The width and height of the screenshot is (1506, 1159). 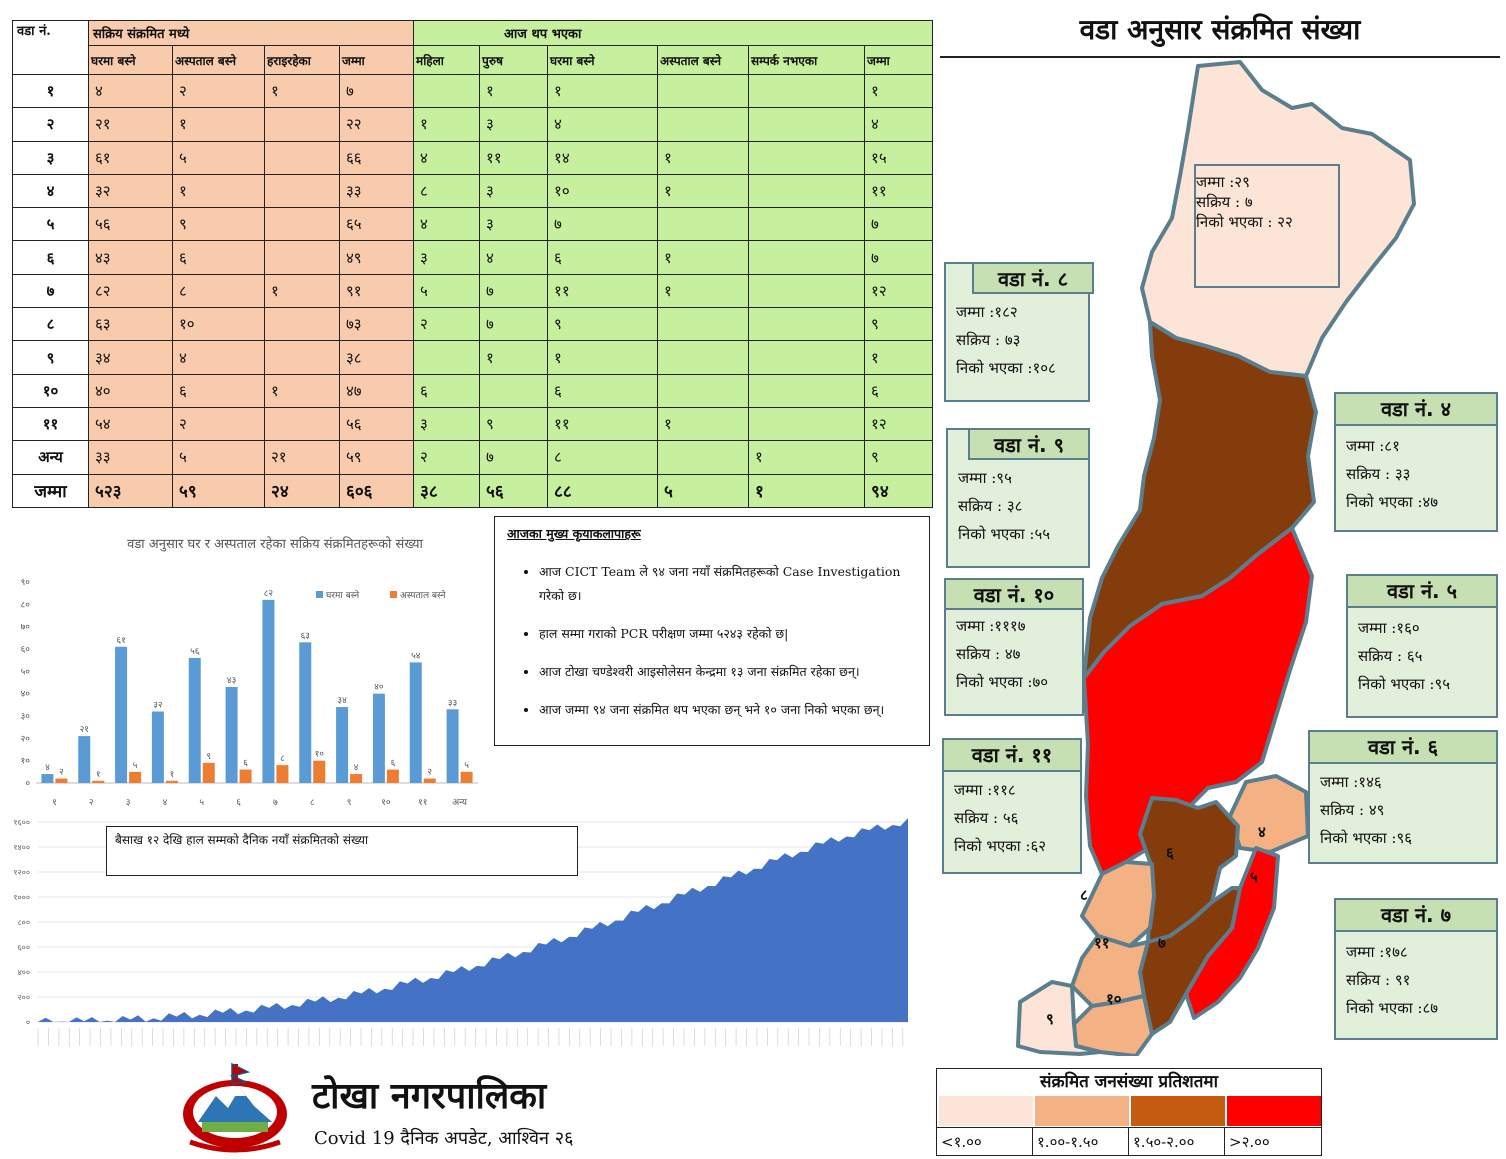 I want to click on ward-info-line: निको भएका :८७, so click(x=1392, y=1008).